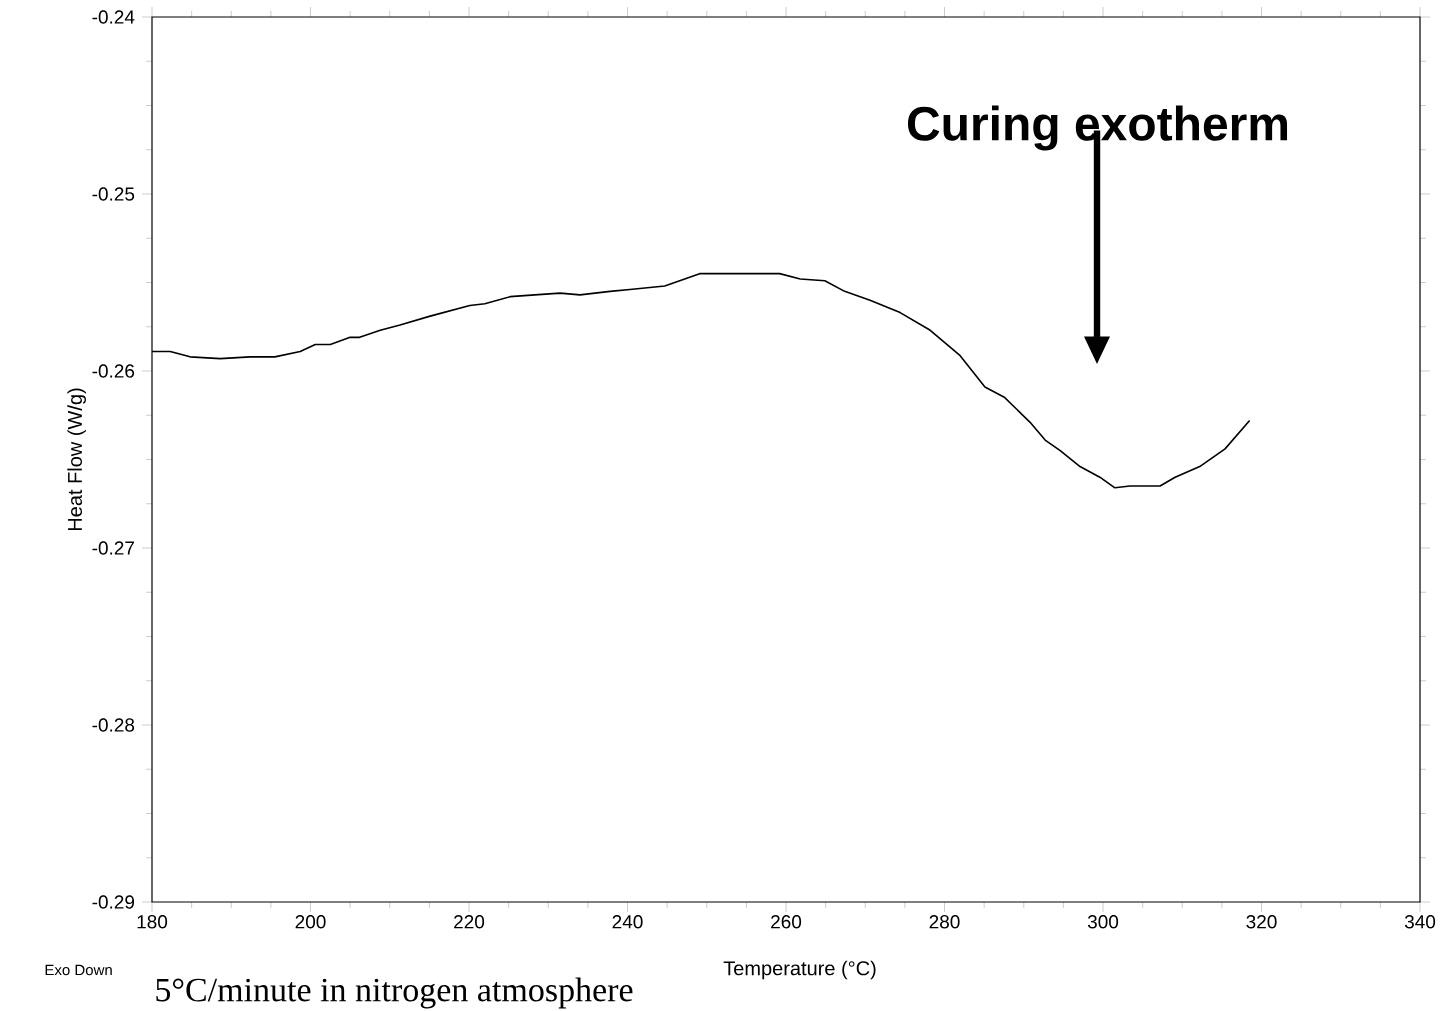 The width and height of the screenshot is (1448, 1011). I want to click on x-tick-label: 240, so click(627, 922).